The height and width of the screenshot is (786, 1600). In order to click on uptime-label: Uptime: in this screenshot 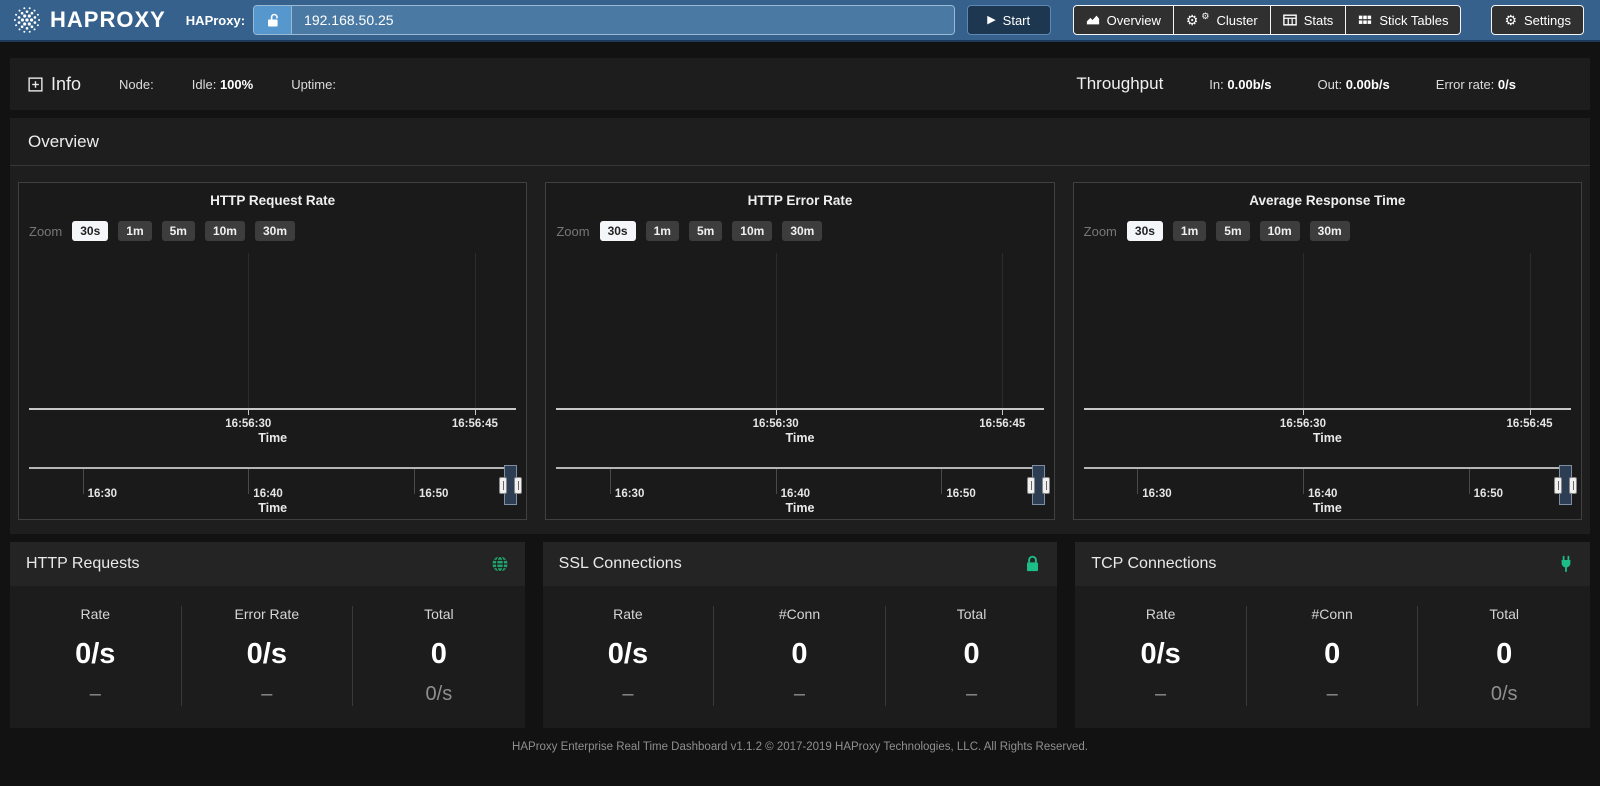, I will do `click(313, 84)`.